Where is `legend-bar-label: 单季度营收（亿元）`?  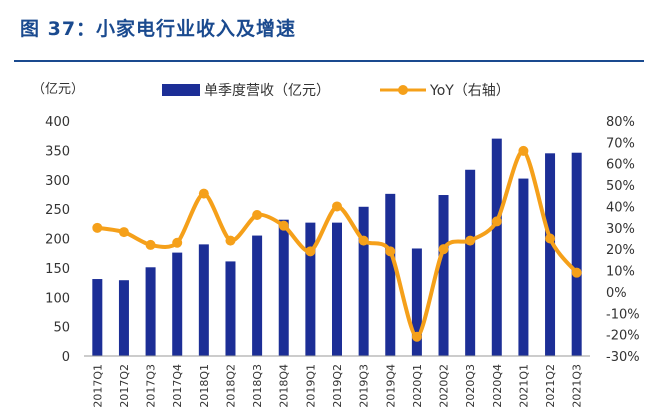 legend-bar-label: 单季度营收（亿元） is located at coordinates (267, 91).